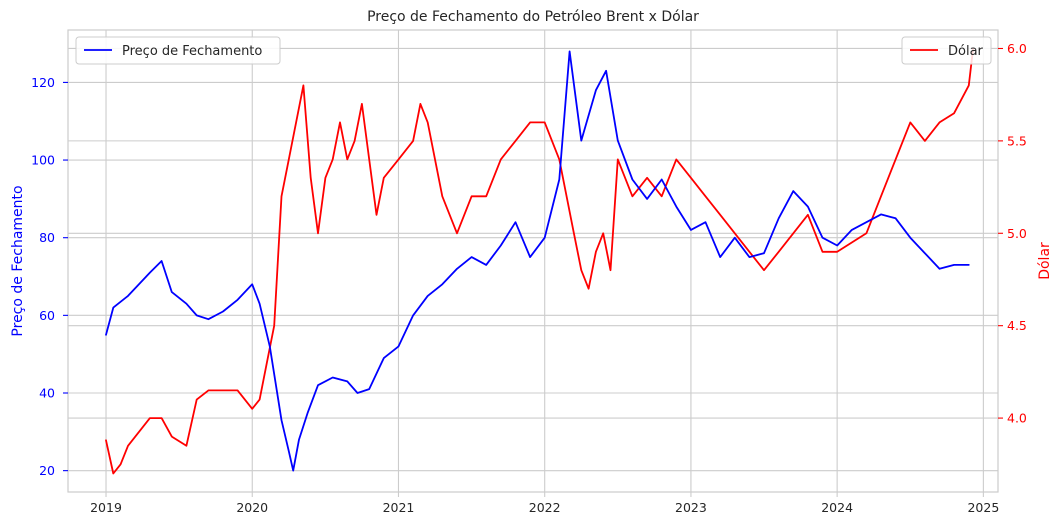 Image resolution: width=1064 pixels, height=529 pixels. What do you see at coordinates (966, 51) in the screenshot?
I see `legend-right-label: Dólar` at bounding box center [966, 51].